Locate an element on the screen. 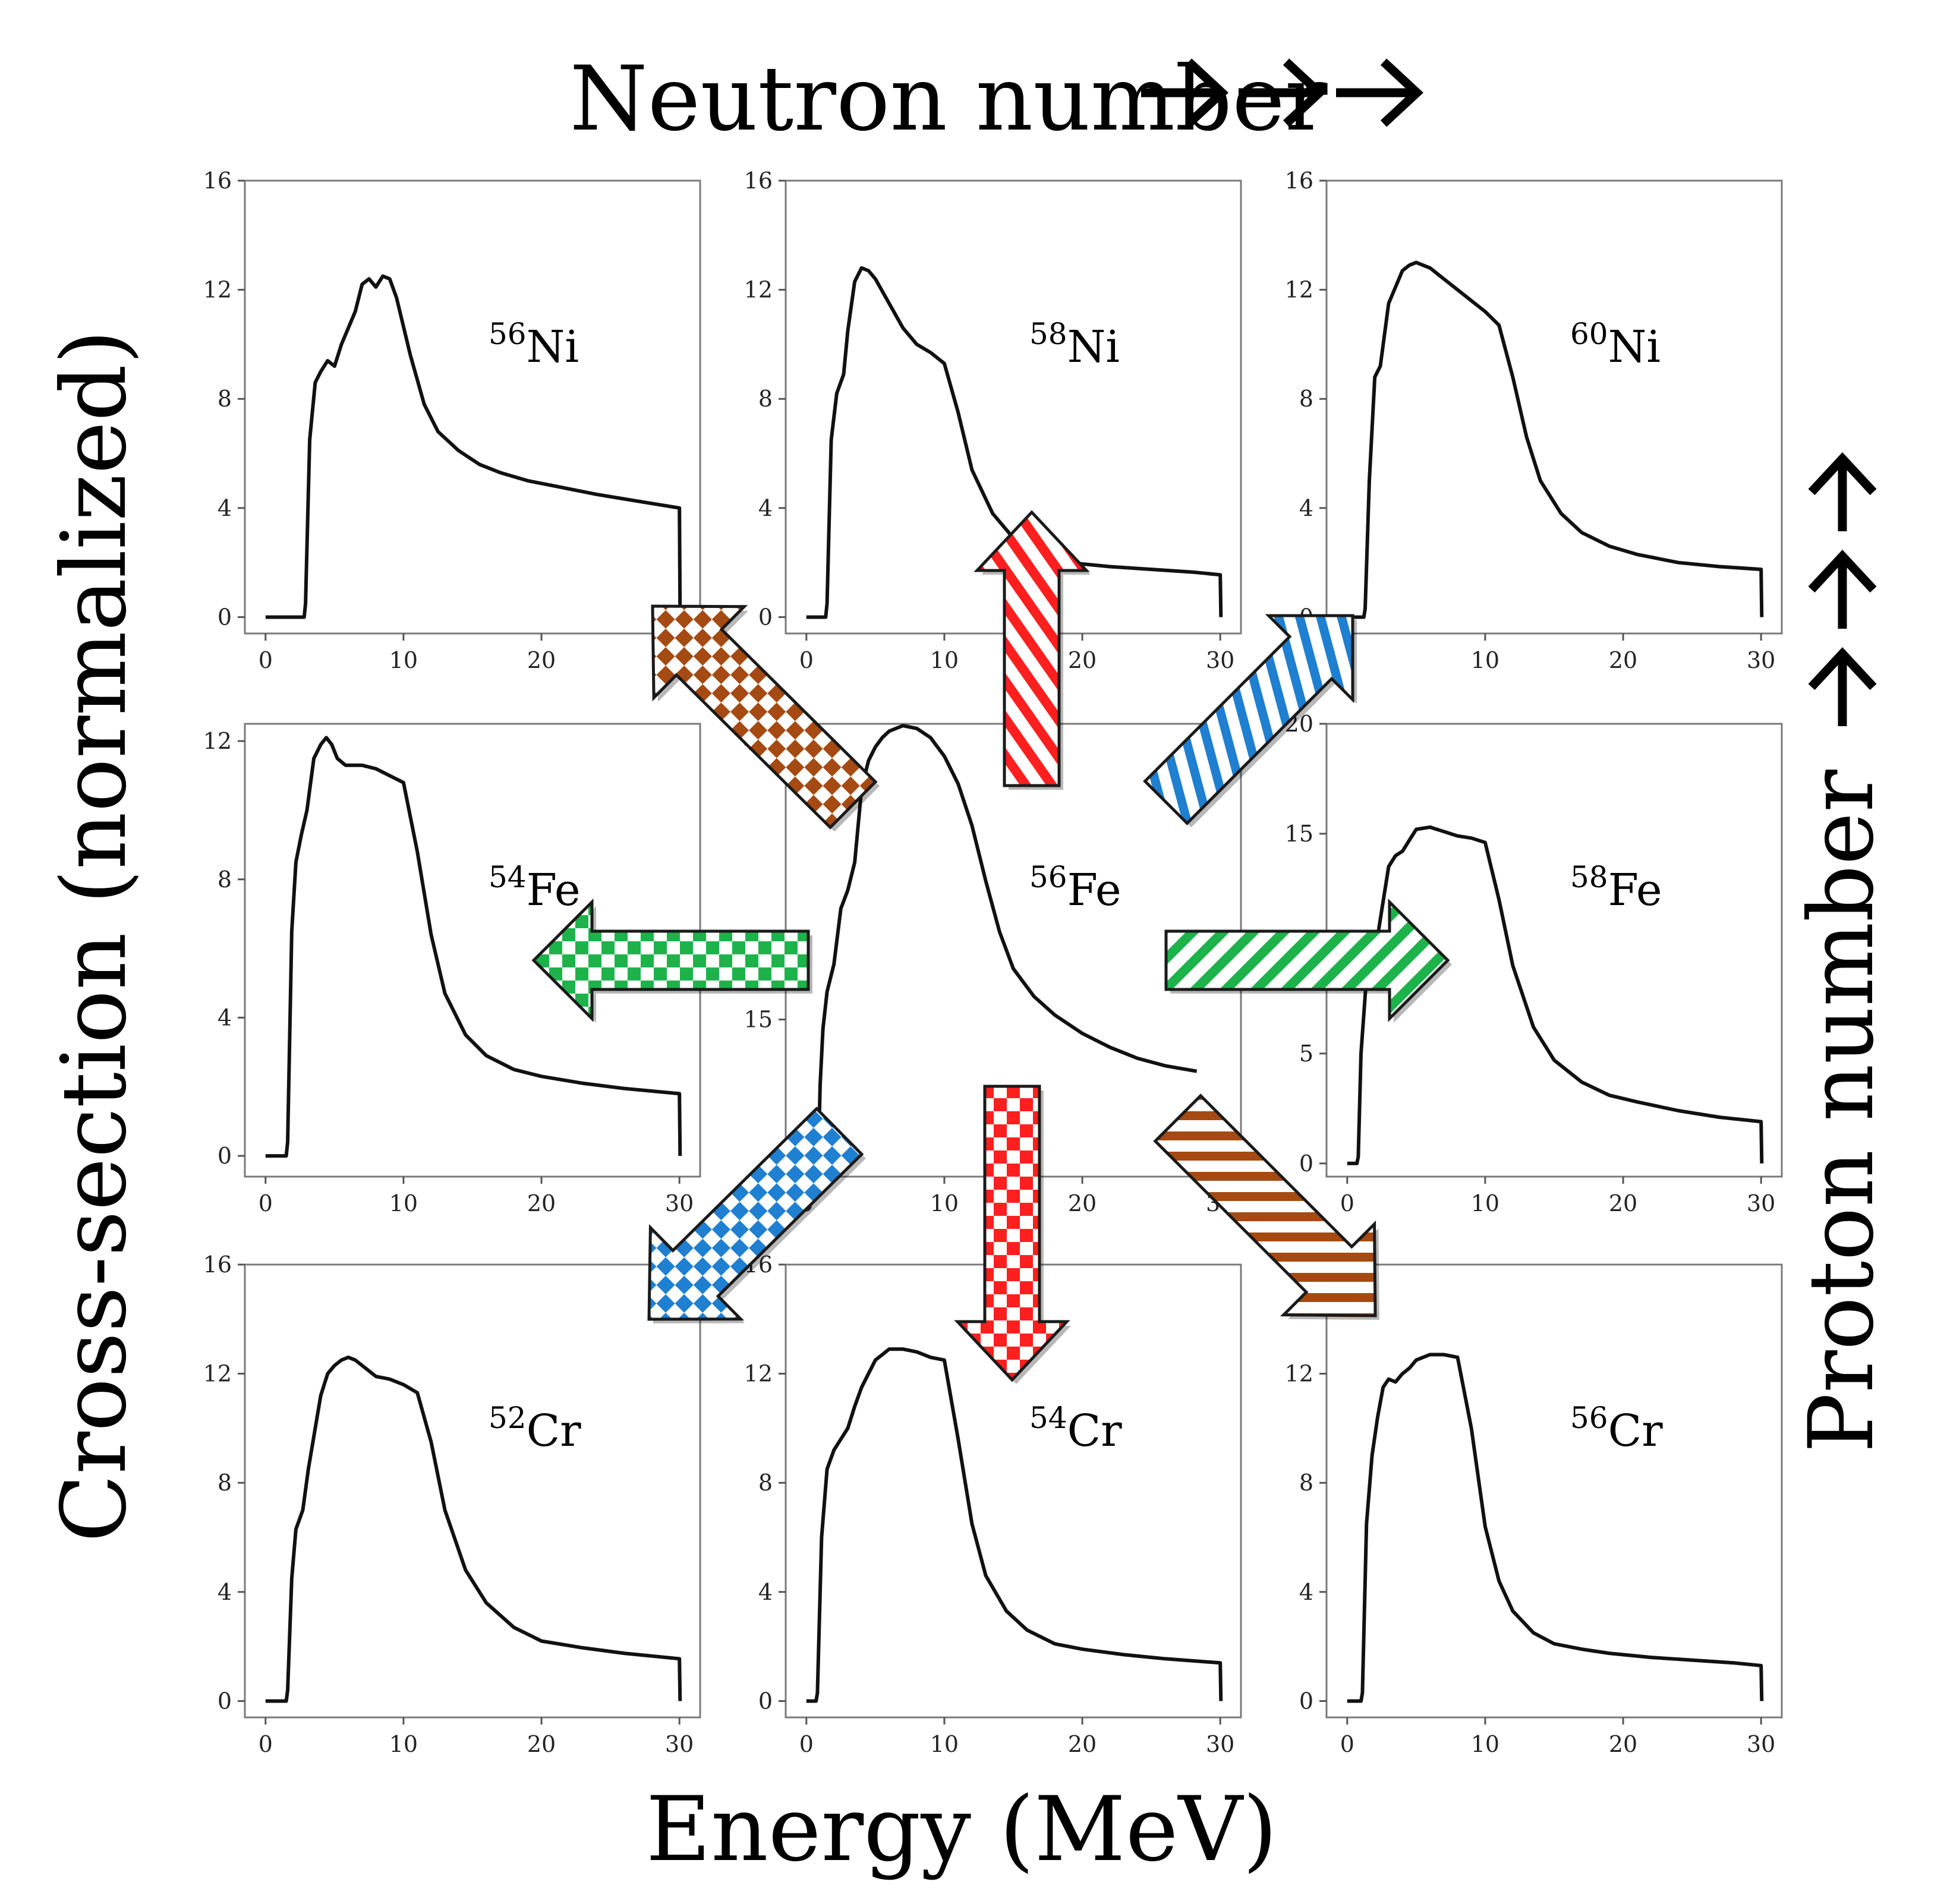 The width and height of the screenshot is (1947, 1904). nucleus-label: 54Fe is located at coordinates (535, 888).